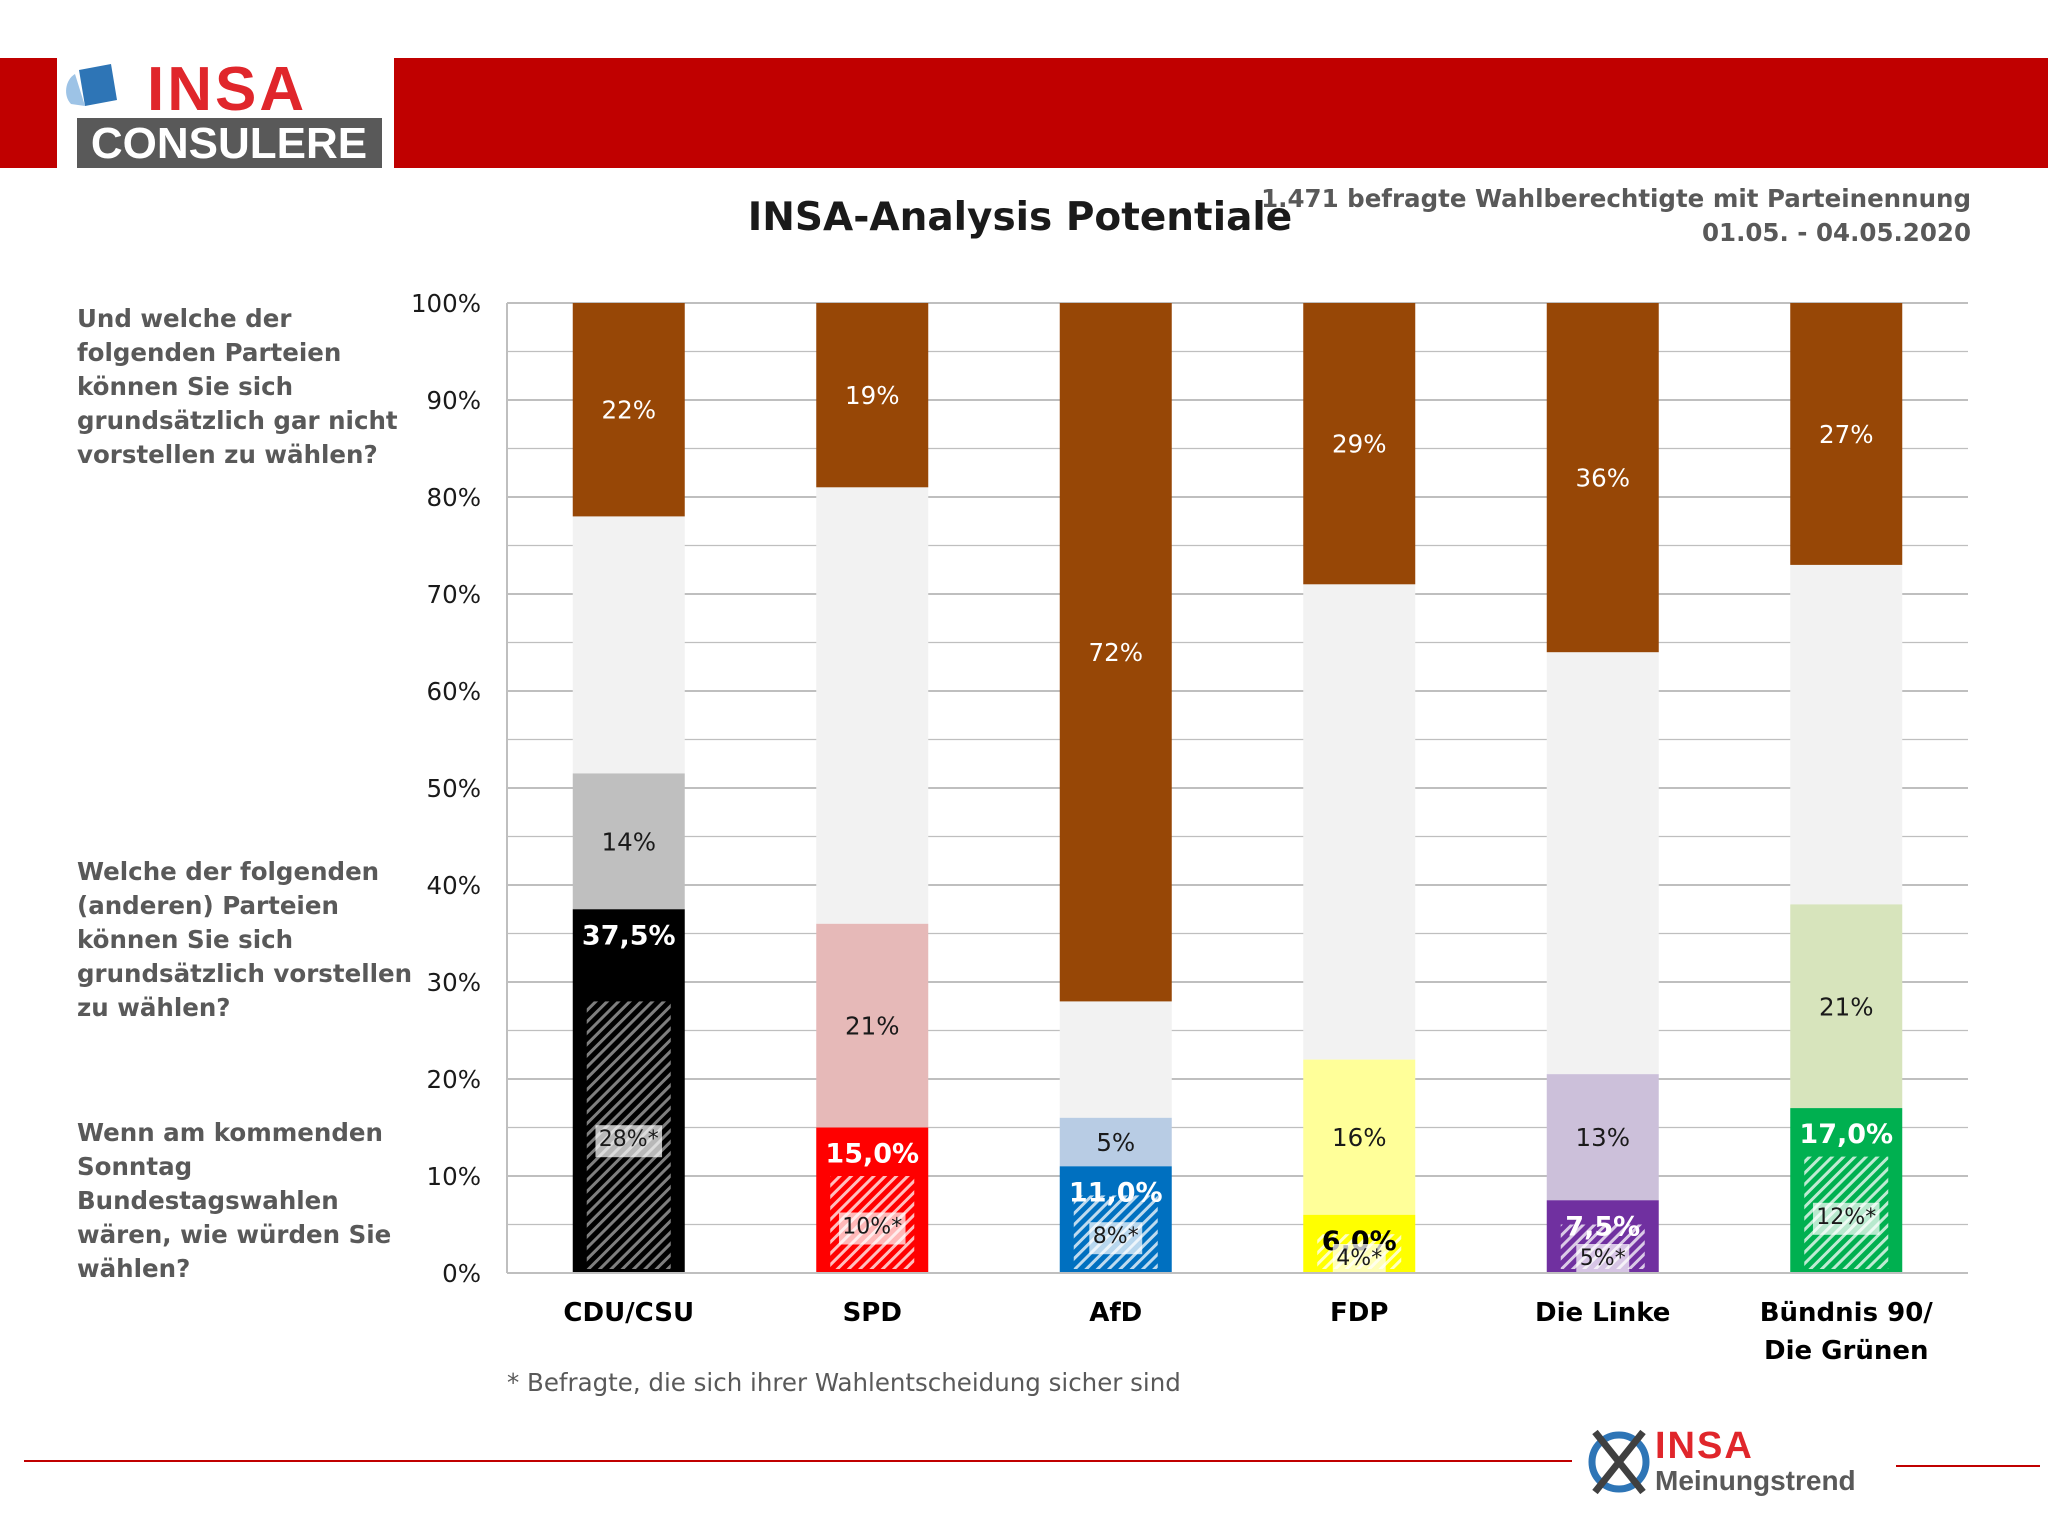  What do you see at coordinates (1846, 1134) in the screenshot?
I see `label-vote: 17,0%` at bounding box center [1846, 1134].